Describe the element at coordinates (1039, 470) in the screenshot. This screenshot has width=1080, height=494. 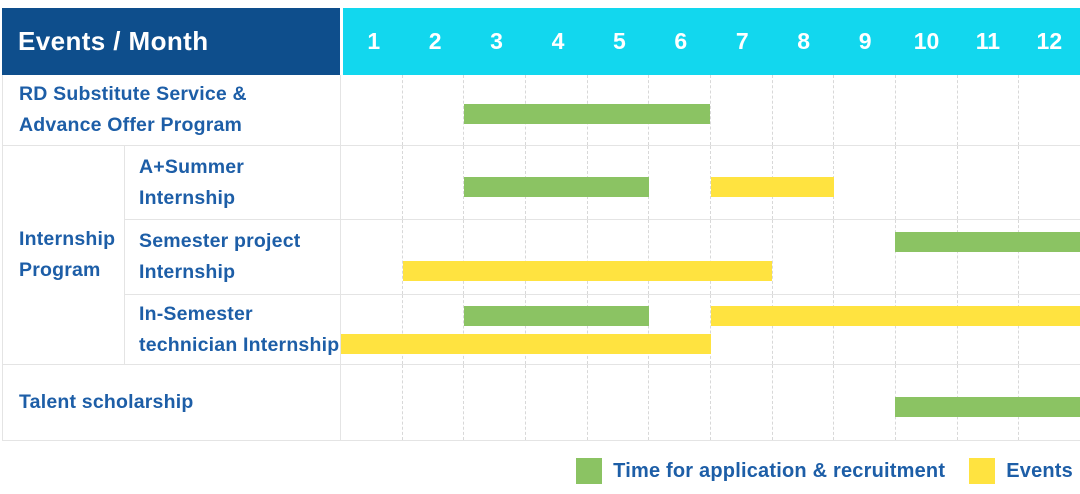
I see `legend-label: Events` at that location.